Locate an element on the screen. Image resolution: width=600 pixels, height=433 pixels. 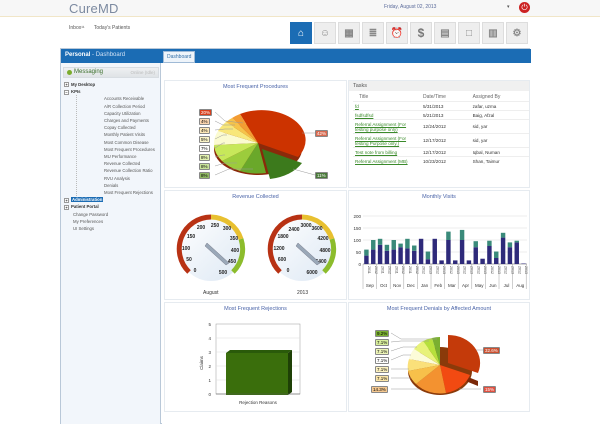
tree-item: Monthly Patient Visits is located at coordinates (124, 135).